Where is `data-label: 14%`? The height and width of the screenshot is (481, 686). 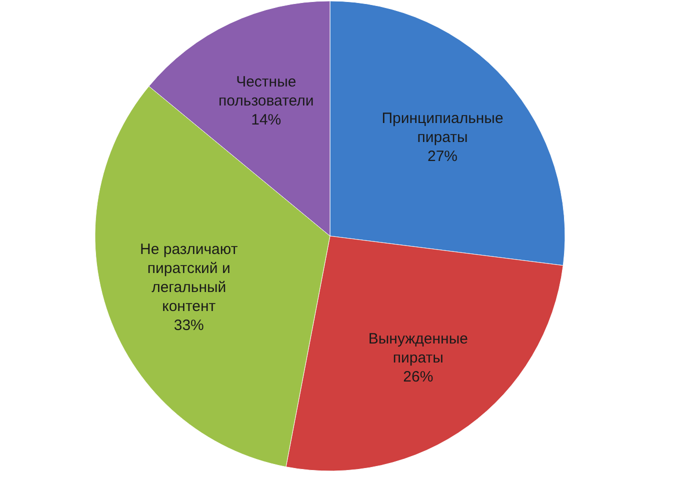
data-label: 14% is located at coordinates (266, 119).